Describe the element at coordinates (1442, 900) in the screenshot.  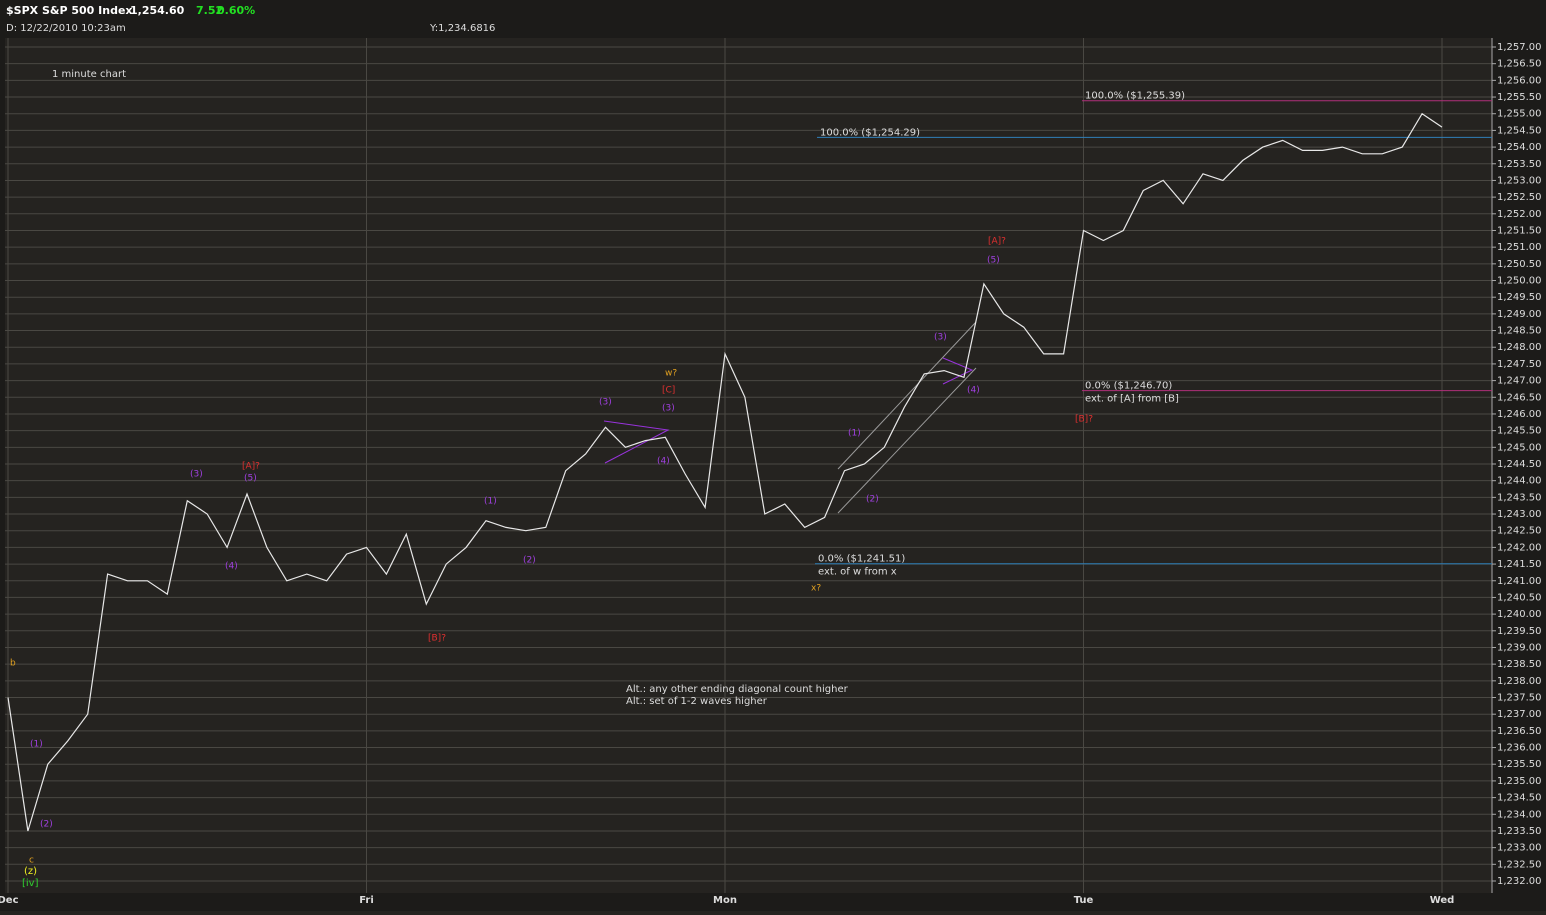
I see `x-tick-label: Wed` at that location.